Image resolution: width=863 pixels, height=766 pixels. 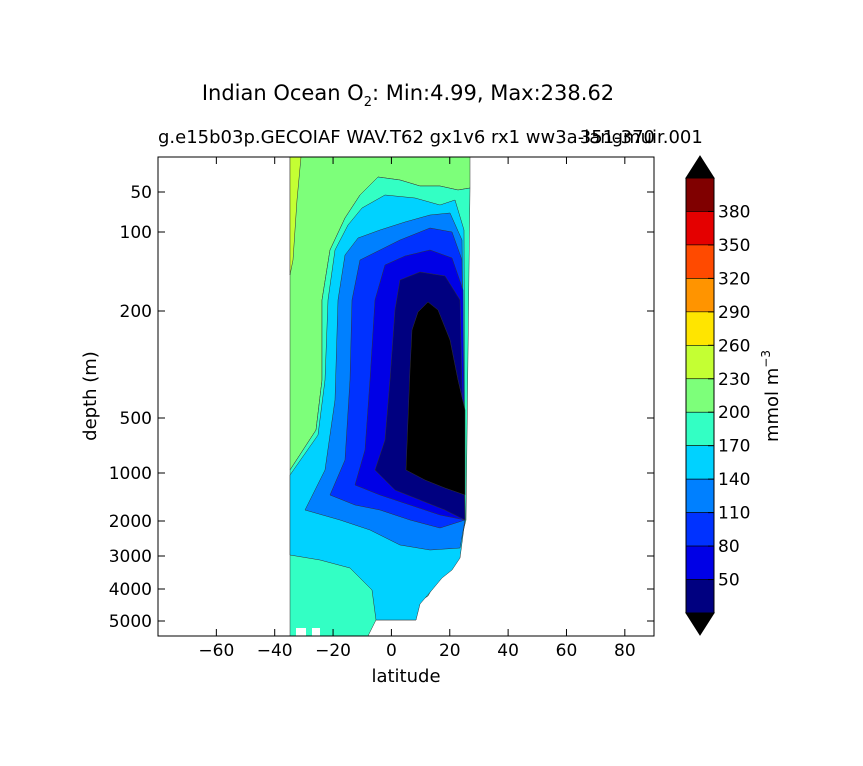 I want to click on colorbar-tick-label: 260, so click(x=734, y=346).